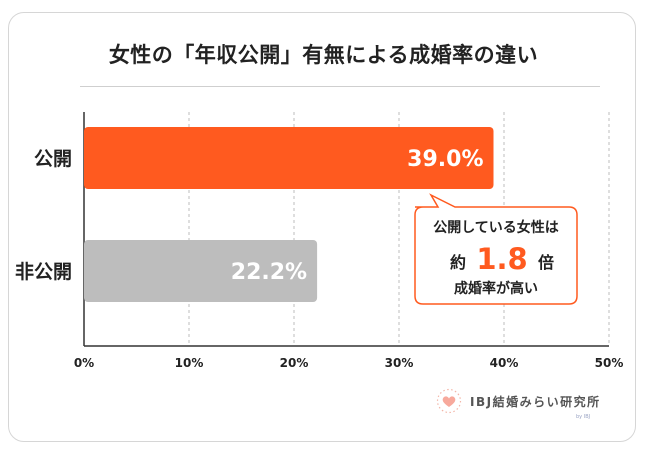  Describe the element at coordinates (501, 259) in the screenshot. I see `callout-number: 1.8` at that location.